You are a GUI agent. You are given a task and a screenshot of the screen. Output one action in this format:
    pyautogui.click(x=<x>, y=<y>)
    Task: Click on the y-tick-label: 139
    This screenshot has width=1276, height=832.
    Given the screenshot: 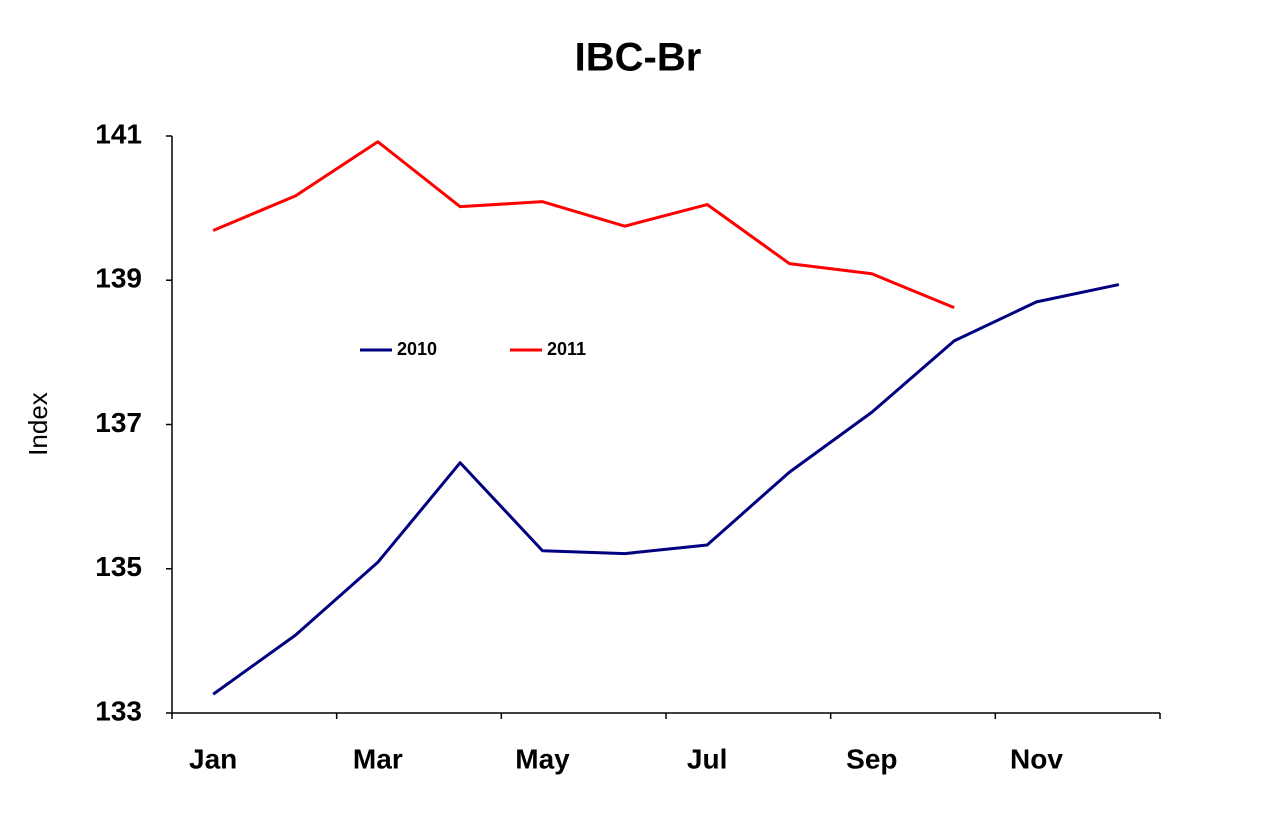 What is the action you would take?
    pyautogui.click(x=118, y=278)
    